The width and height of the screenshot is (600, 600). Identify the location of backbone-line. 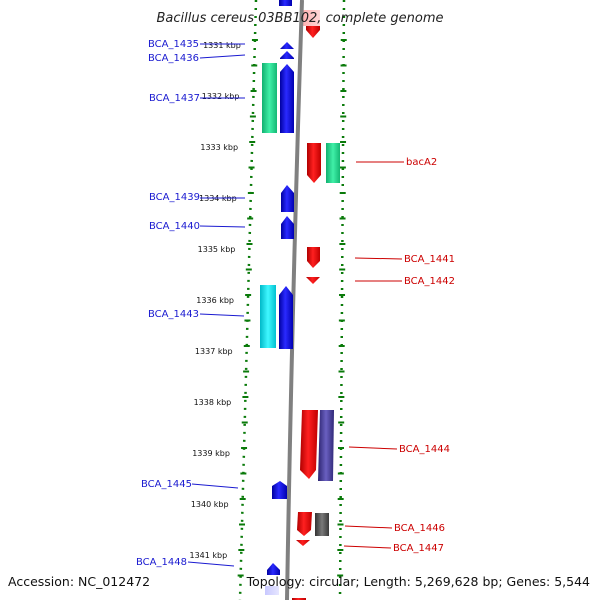
(294, 300).